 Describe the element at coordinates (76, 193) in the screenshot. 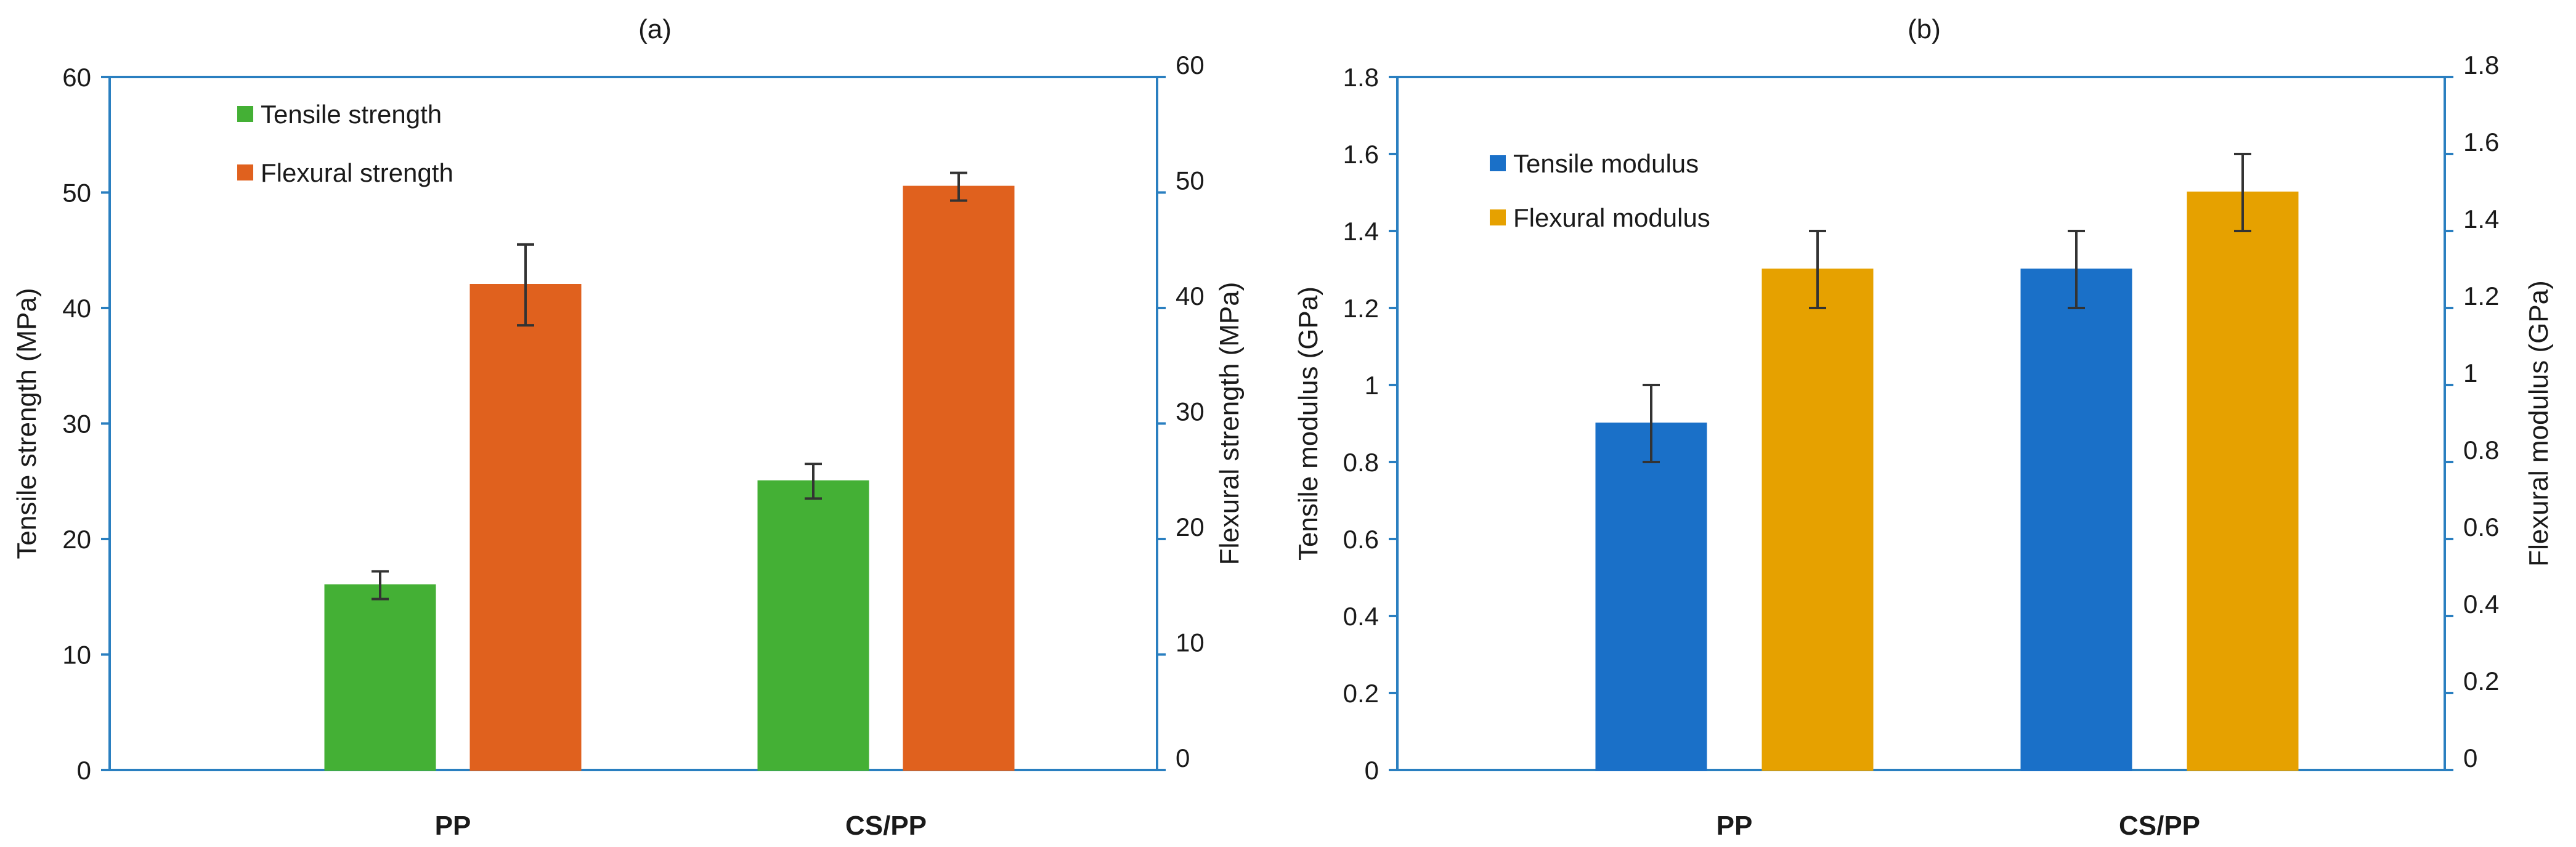

I see `left-tick-label: 50` at that location.